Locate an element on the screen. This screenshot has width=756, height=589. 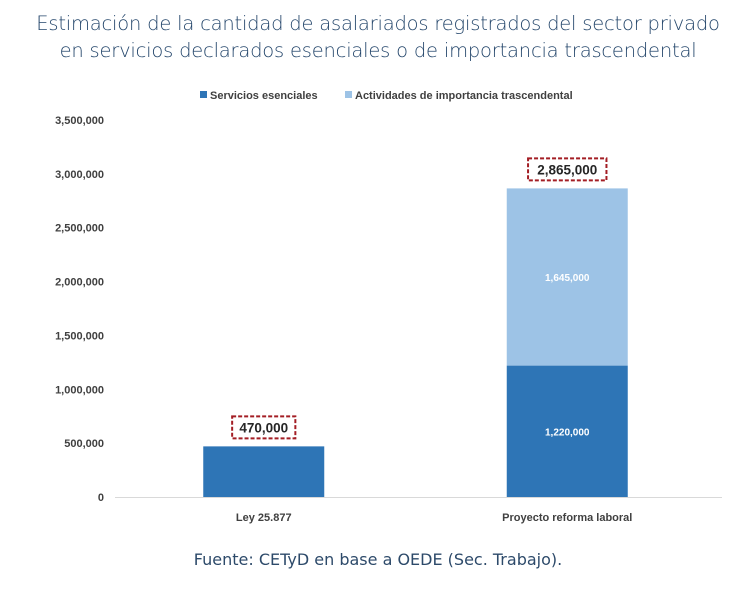
y-tick-label: 1,000,000 is located at coordinates (79, 390).